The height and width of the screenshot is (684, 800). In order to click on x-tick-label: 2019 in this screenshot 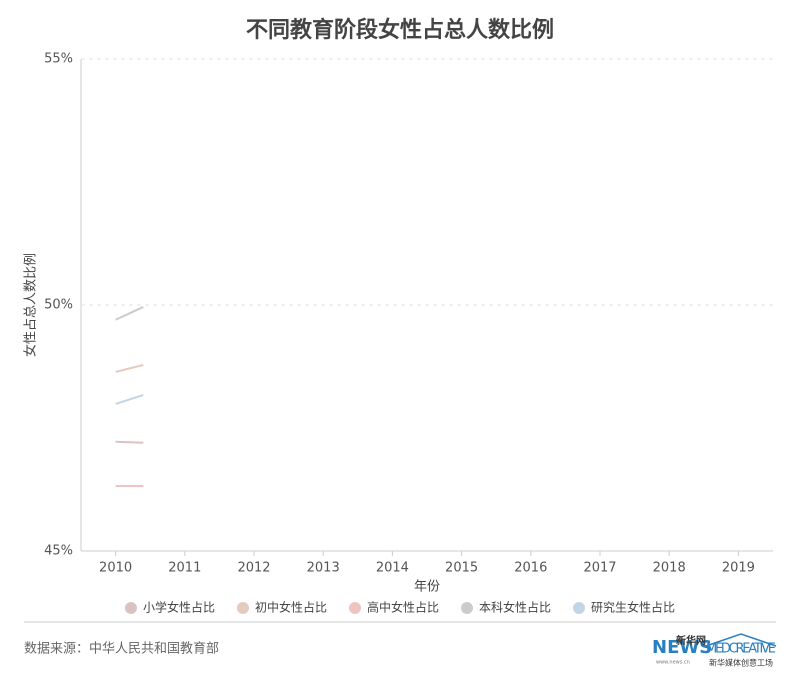, I will do `click(738, 568)`.